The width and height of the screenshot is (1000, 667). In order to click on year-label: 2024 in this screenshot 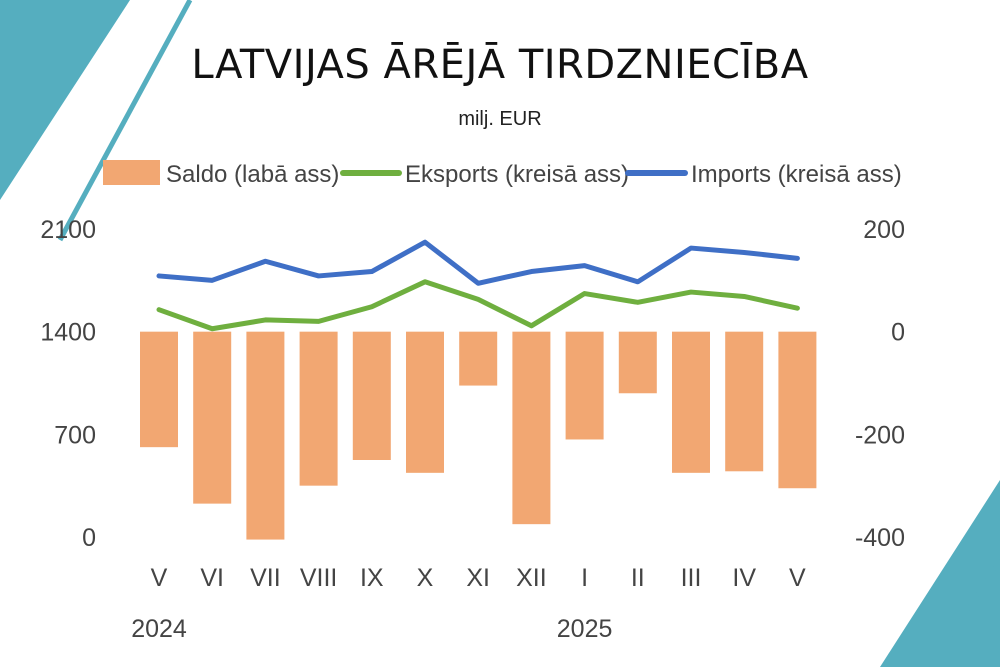, I will do `click(159, 629)`.